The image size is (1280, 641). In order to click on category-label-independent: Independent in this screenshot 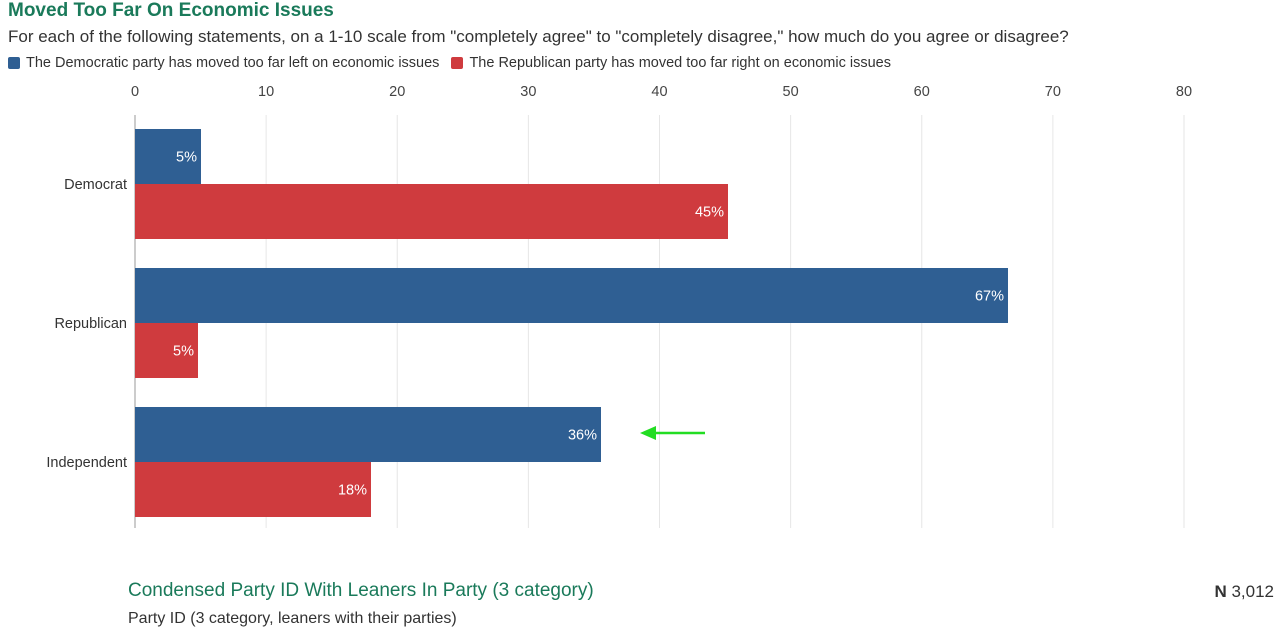, I will do `click(86, 463)`.